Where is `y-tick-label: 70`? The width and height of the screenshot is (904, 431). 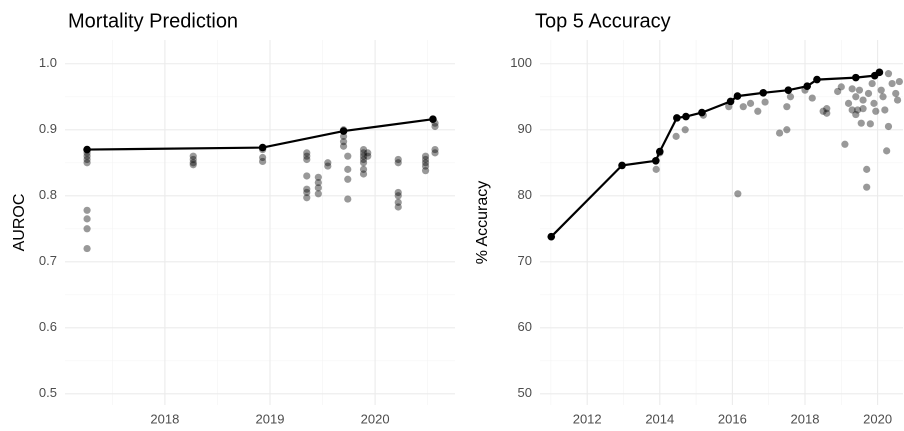 y-tick-label: 70 is located at coordinates (525, 260).